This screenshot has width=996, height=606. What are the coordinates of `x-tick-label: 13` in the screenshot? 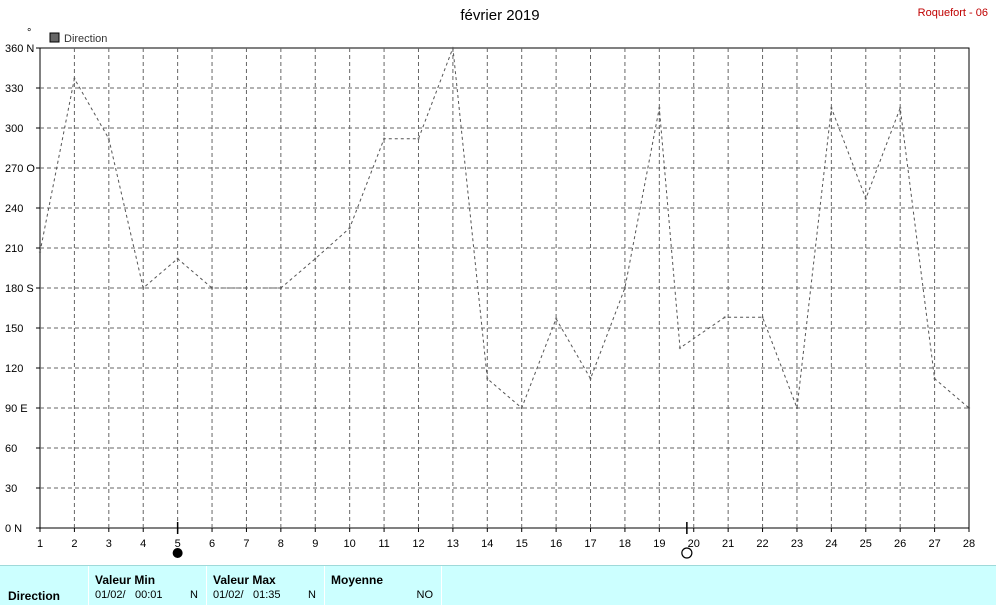 It's located at (453, 544).